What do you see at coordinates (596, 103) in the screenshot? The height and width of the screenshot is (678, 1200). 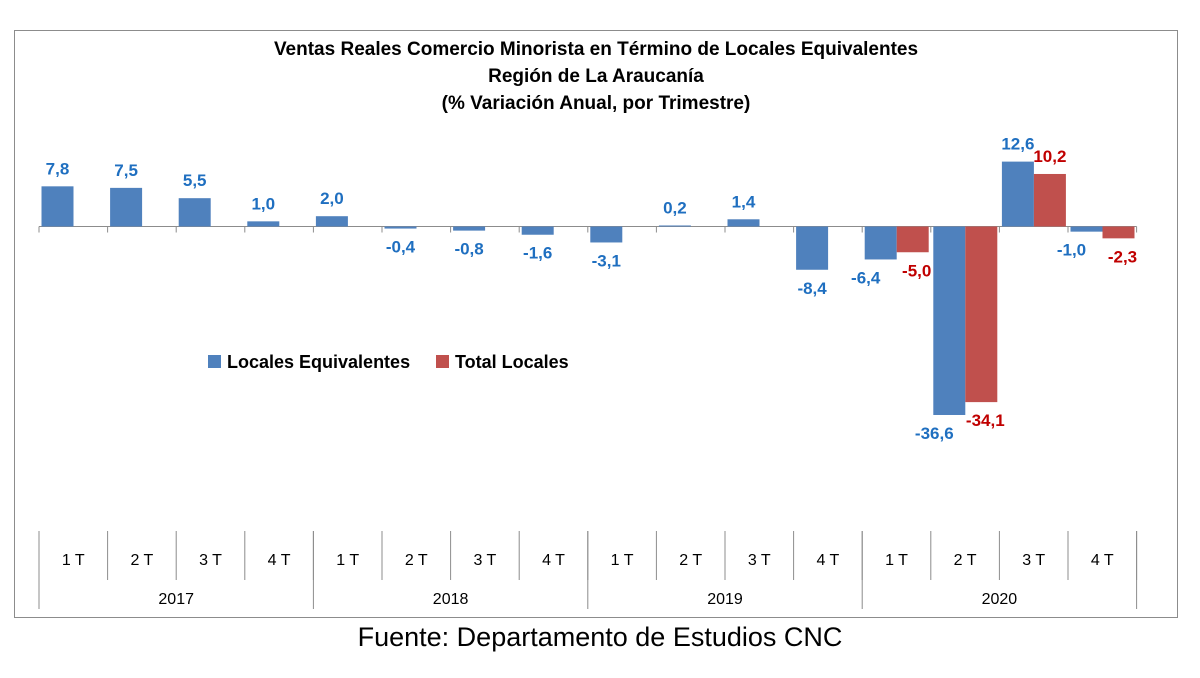 I see `chart-title-line-3: (% Variación Anual, por Trimestre)` at bounding box center [596, 103].